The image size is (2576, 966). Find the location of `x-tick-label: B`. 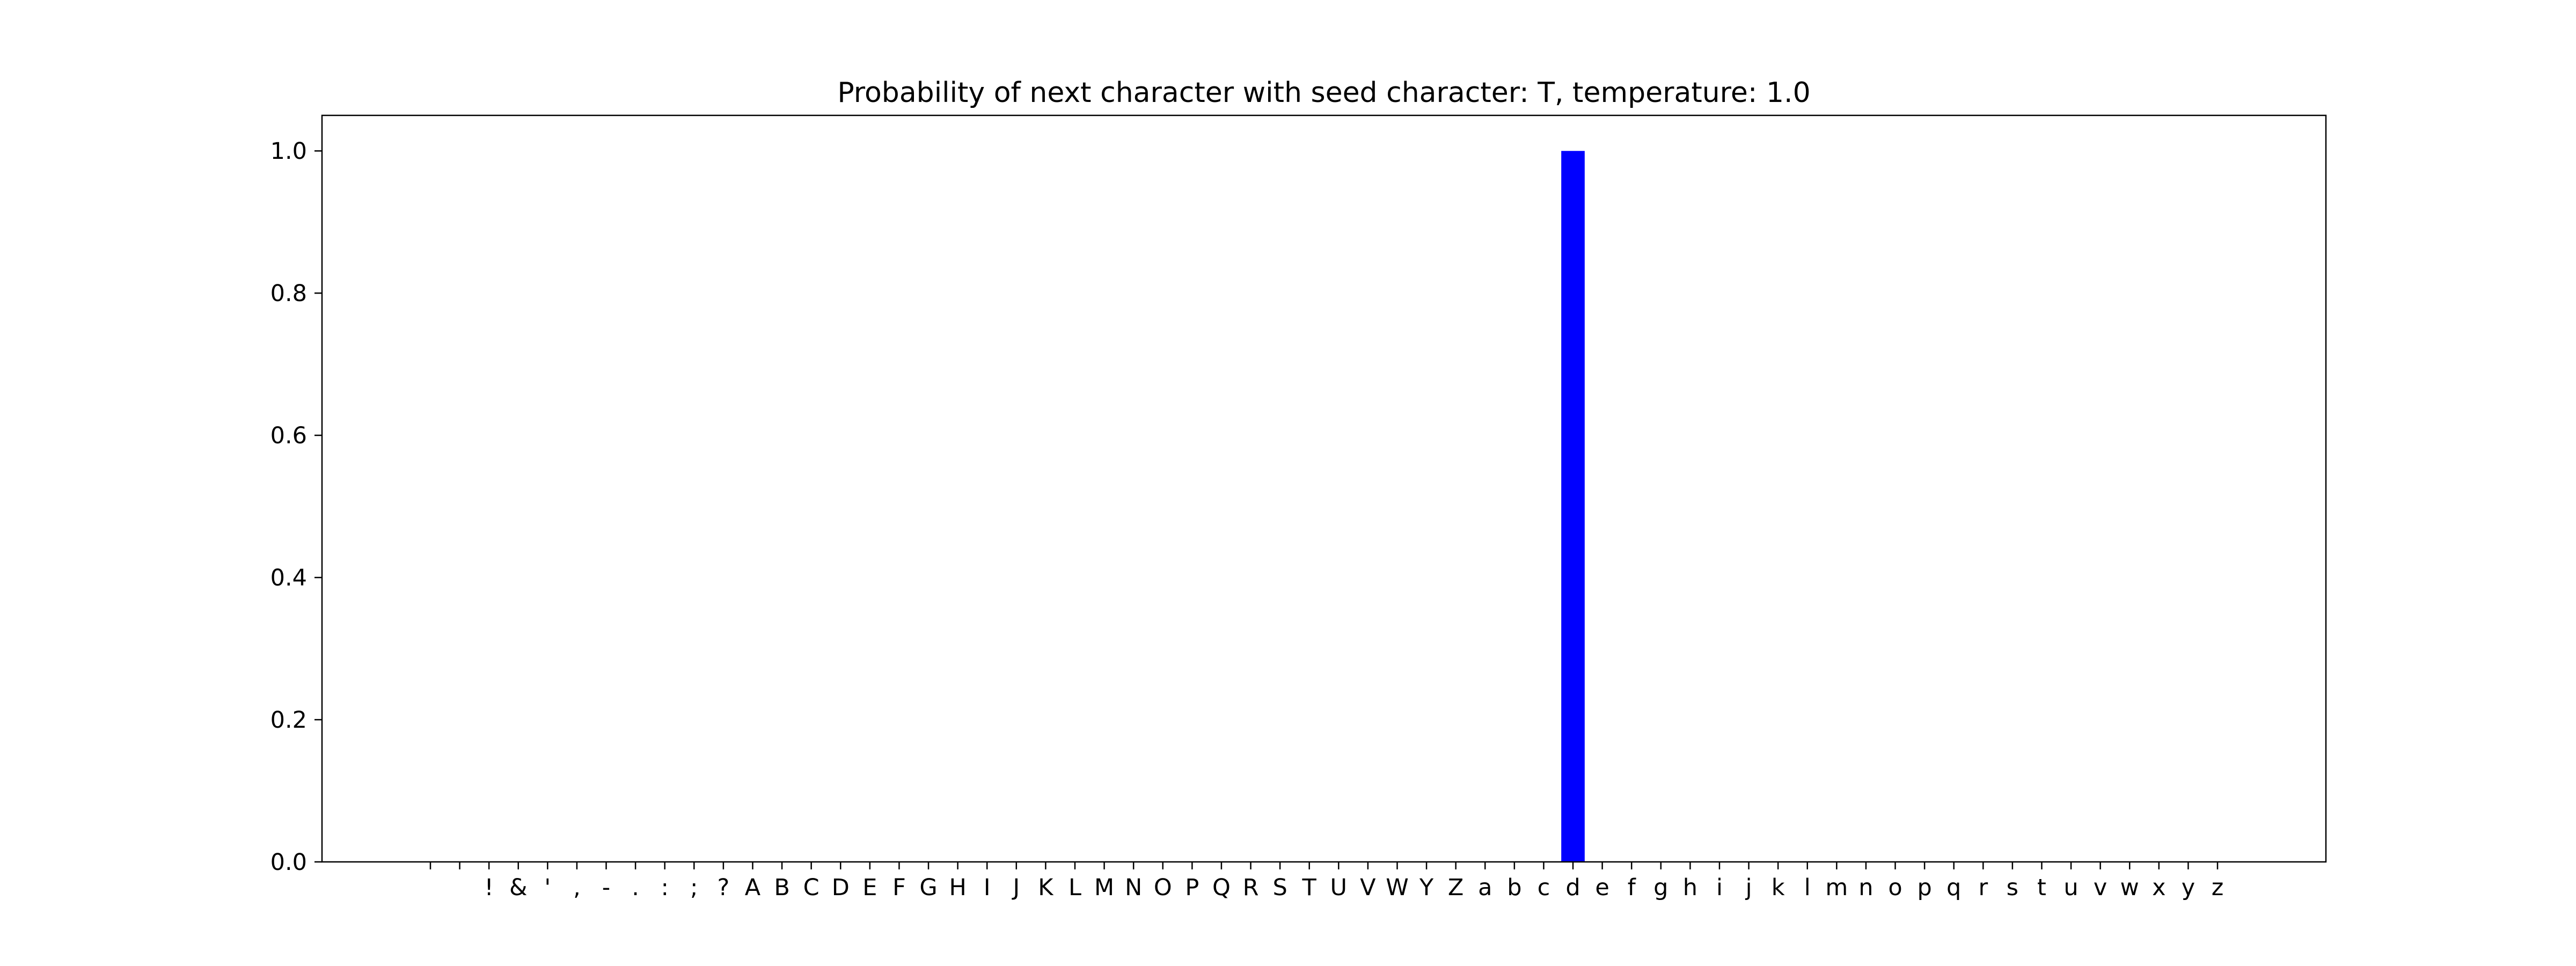

x-tick-label: B is located at coordinates (782, 887).